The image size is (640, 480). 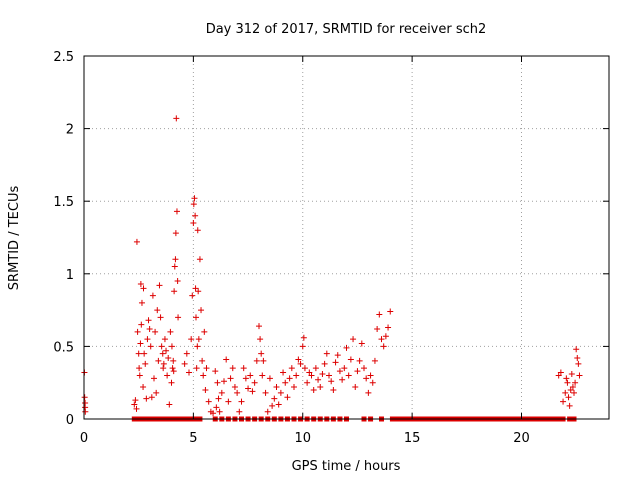 I want to click on x-tick-label: 15, so click(x=412, y=438).